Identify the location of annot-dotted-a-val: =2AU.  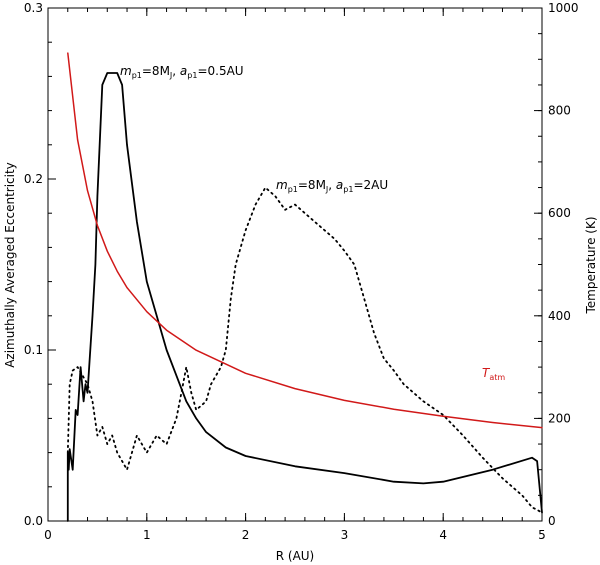
(370, 185).